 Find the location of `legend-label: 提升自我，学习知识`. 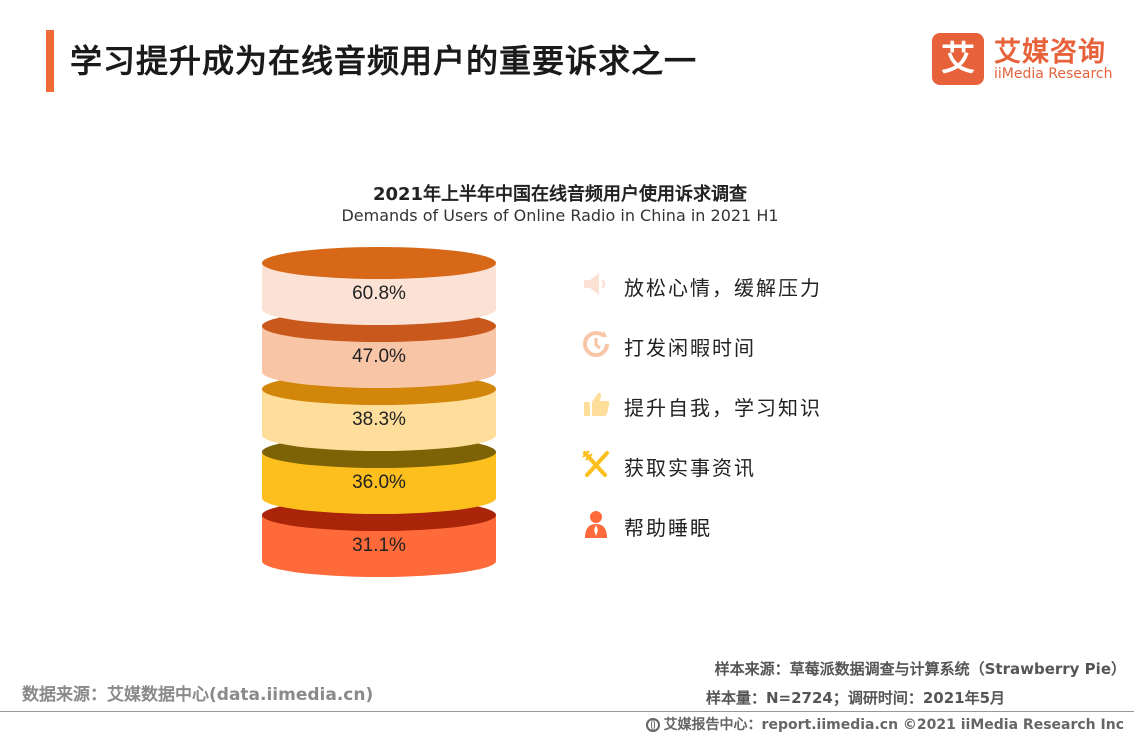

legend-label: 提升自我，学习知识 is located at coordinates (723, 408).